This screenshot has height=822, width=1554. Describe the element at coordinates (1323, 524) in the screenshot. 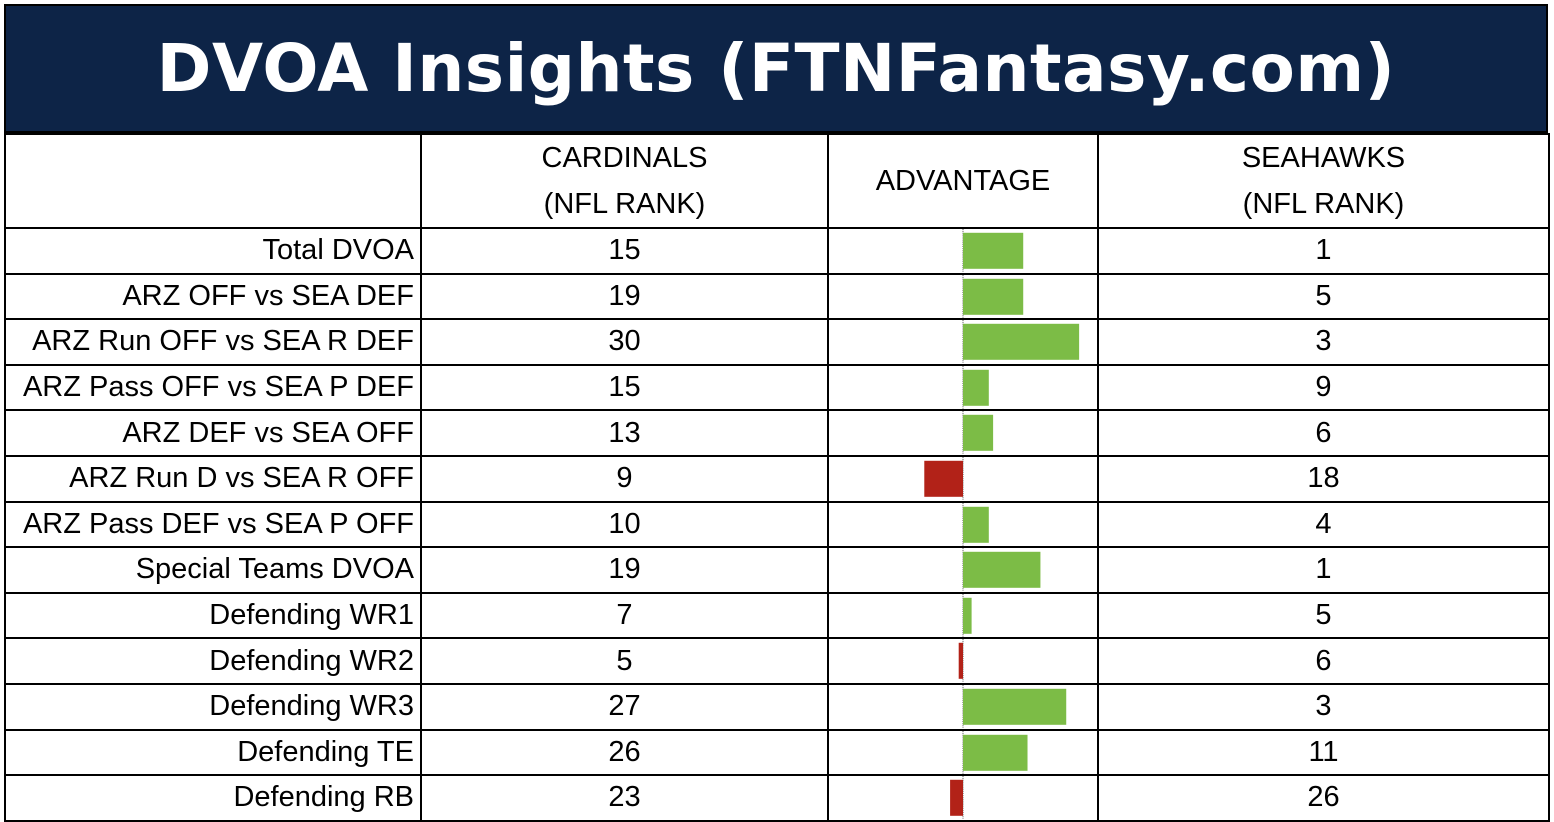

I see `seahawks-rank: 4` at that location.